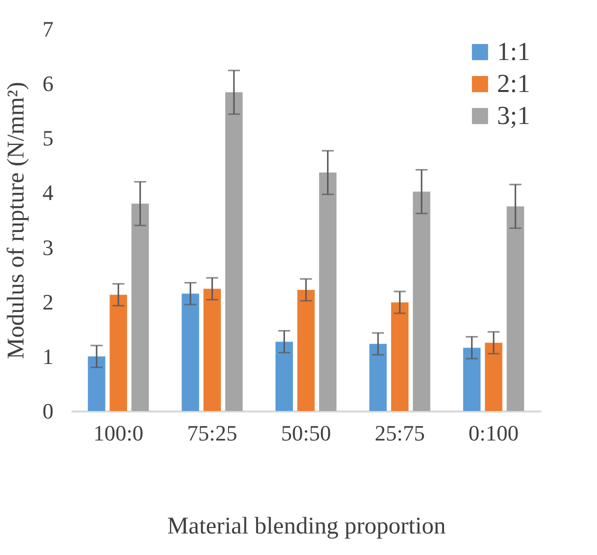  Describe the element at coordinates (48, 411) in the screenshot. I see `y-tick-label: 0` at that location.